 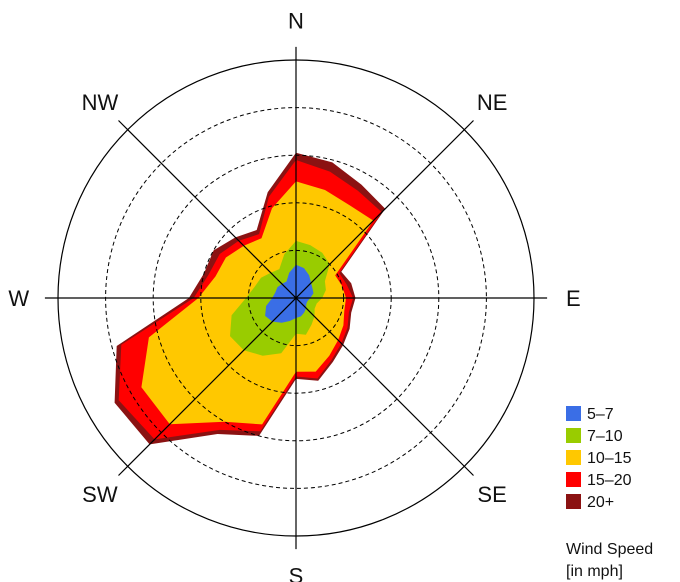 What do you see at coordinates (609, 549) in the screenshot?
I see `legend-title-line1: Wind Speed` at bounding box center [609, 549].